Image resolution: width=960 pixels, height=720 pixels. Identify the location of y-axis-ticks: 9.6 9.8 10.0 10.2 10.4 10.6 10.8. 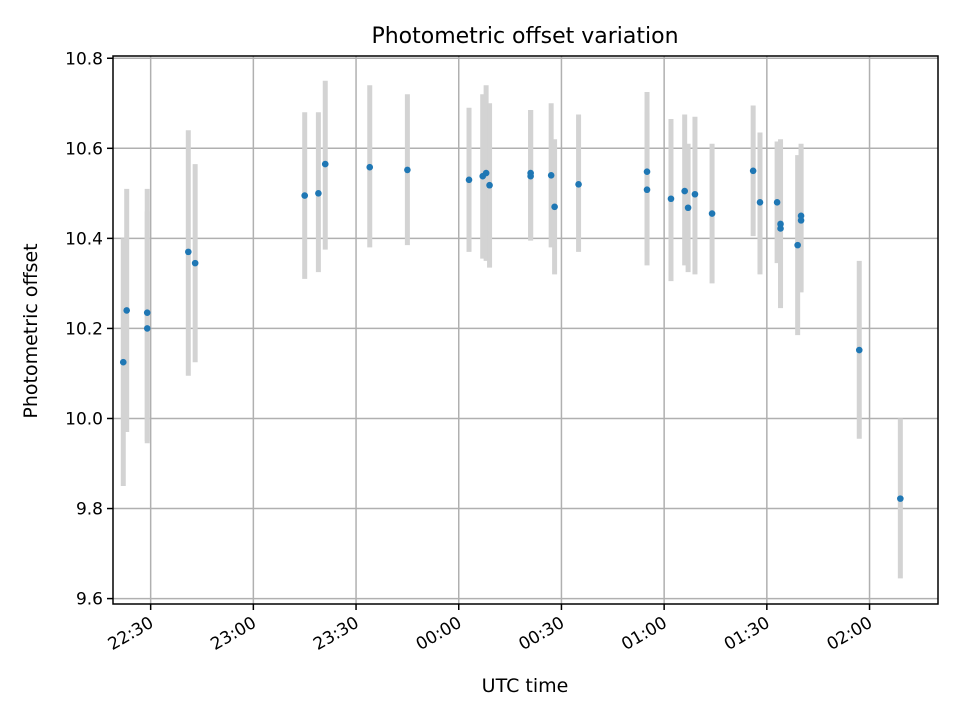
(89, 329).